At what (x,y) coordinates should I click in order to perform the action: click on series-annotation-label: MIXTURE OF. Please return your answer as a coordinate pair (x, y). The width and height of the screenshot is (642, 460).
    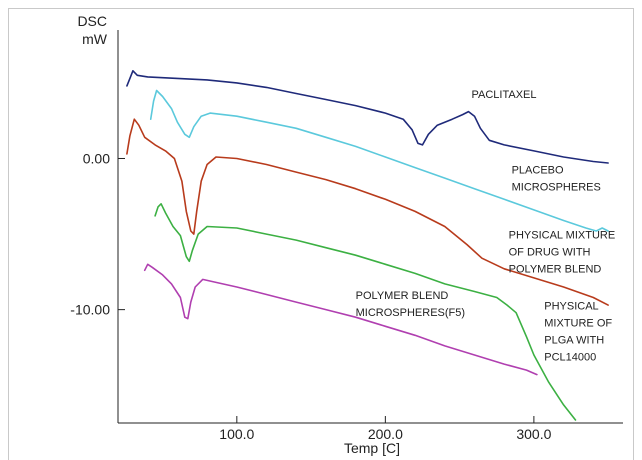
    Looking at the image, I should click on (578, 324).